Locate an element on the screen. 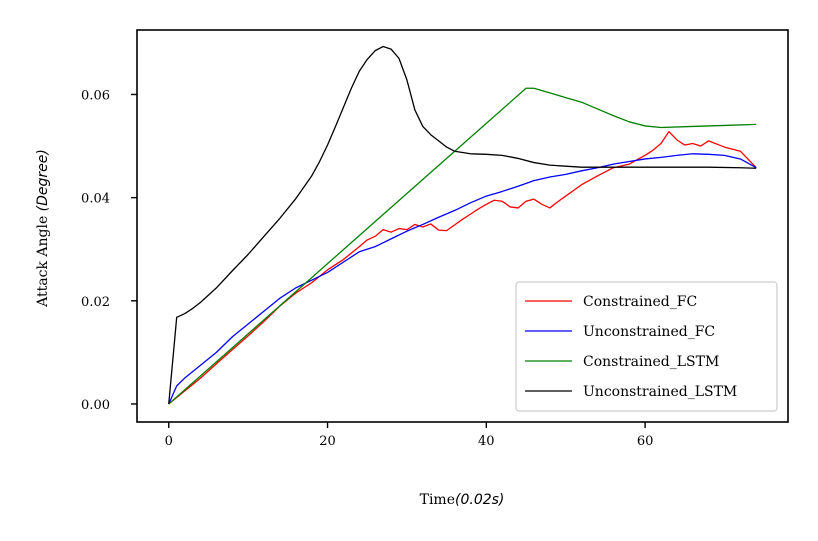 Image resolution: width=818 pixels, height=541 pixels. legend-label: Constrained_FC is located at coordinates (640, 302).